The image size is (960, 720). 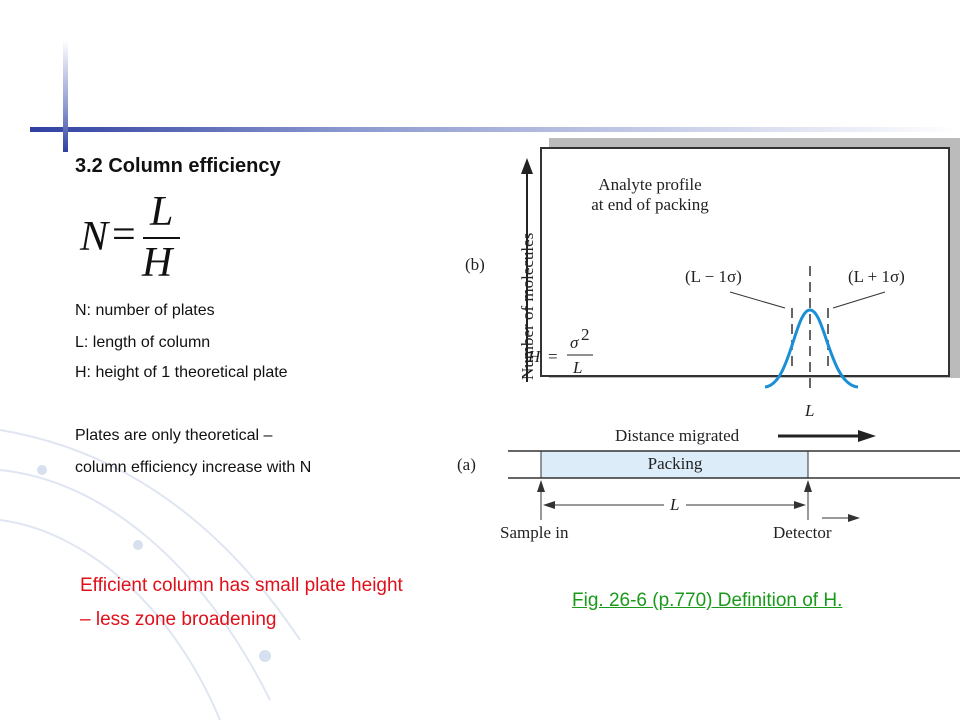 I want to click on label-bg, so click(x=675, y=504).